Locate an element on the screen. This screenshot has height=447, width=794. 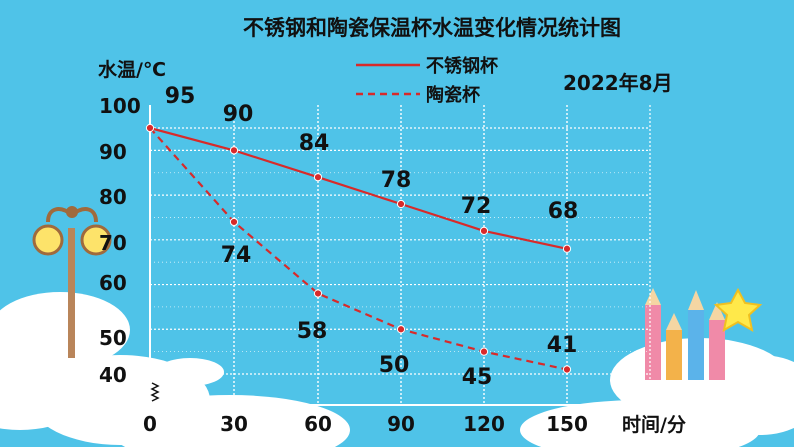
data-label-ceramic: 58 is located at coordinates (312, 331).